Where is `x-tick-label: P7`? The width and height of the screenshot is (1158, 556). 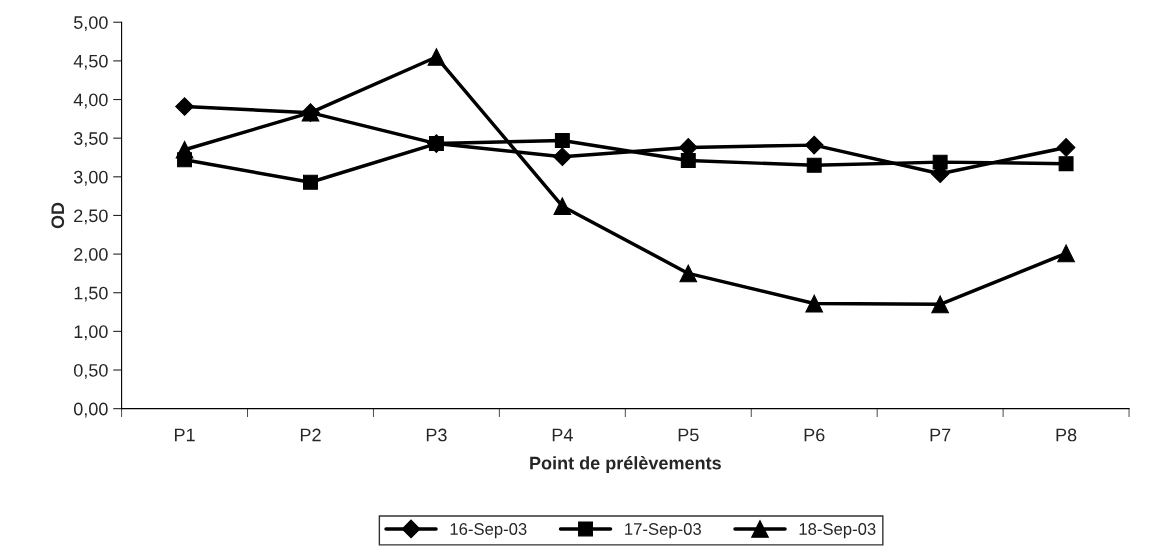 x-tick-label: P7 is located at coordinates (940, 435).